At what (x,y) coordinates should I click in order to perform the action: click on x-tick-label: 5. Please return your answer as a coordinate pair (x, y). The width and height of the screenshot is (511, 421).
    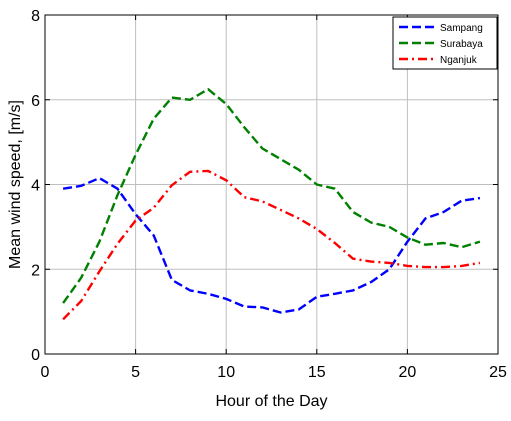
    Looking at the image, I should click on (135, 372).